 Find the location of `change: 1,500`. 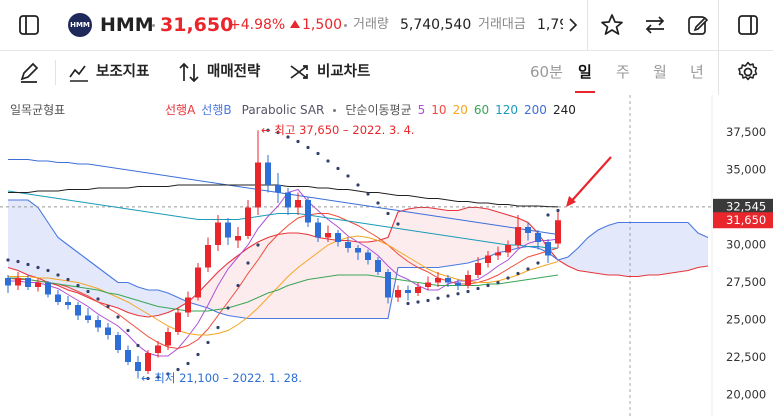

change: 1,500 is located at coordinates (322, 25).